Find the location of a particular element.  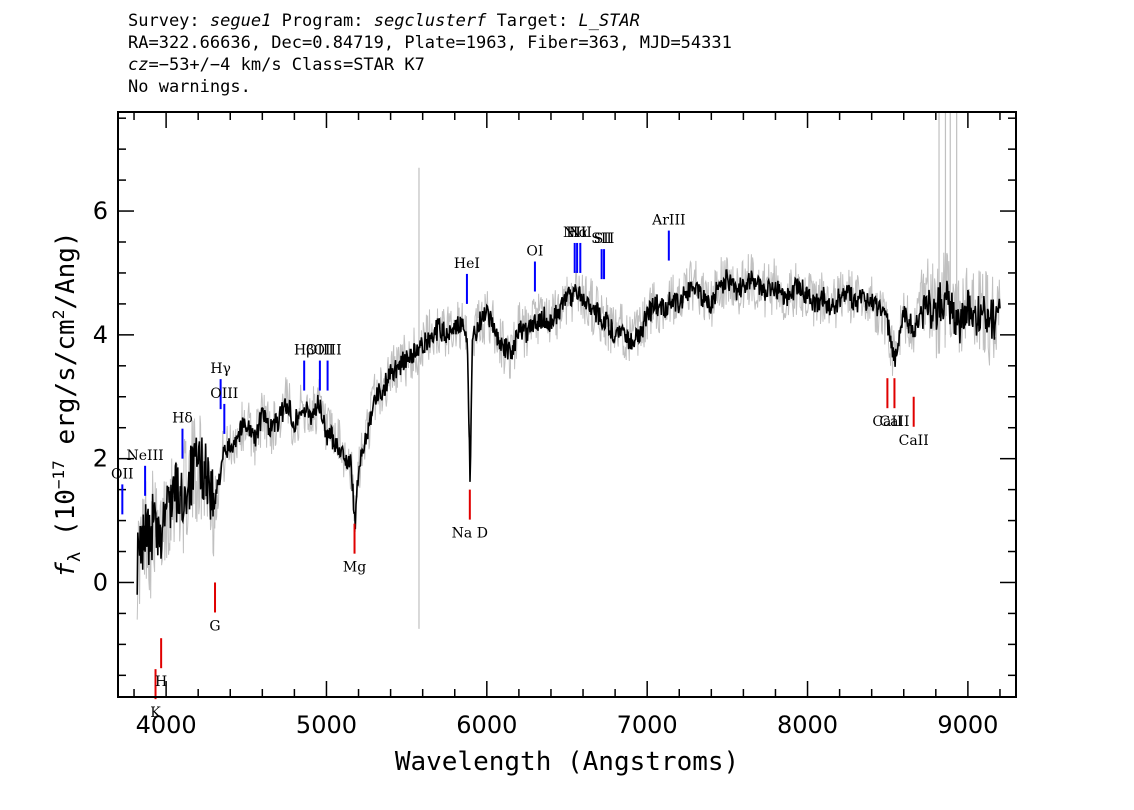

emission-line-label: Hδ is located at coordinates (182, 419).